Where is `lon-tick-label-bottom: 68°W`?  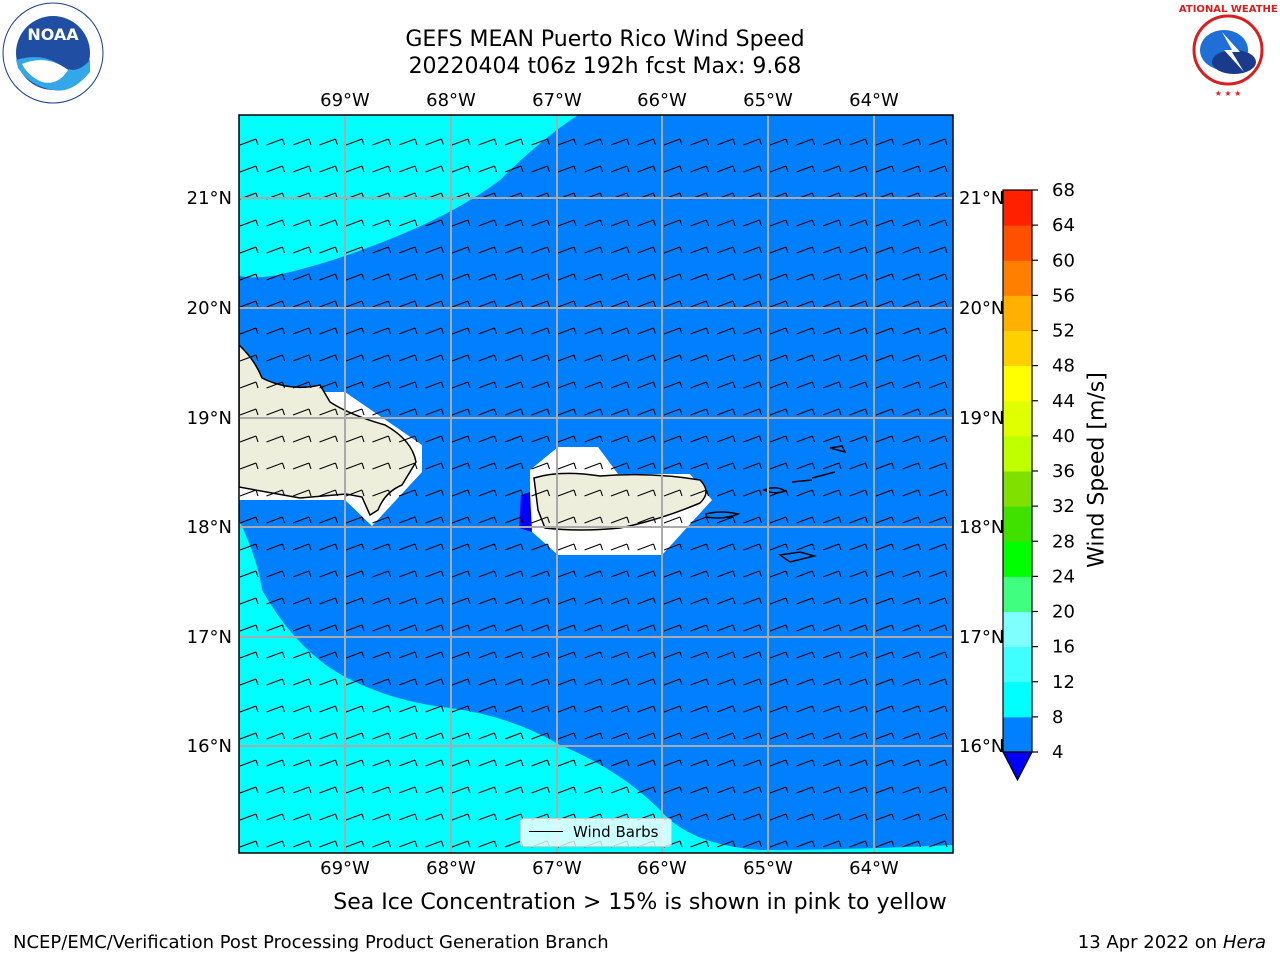 lon-tick-label-bottom: 68°W is located at coordinates (451, 868).